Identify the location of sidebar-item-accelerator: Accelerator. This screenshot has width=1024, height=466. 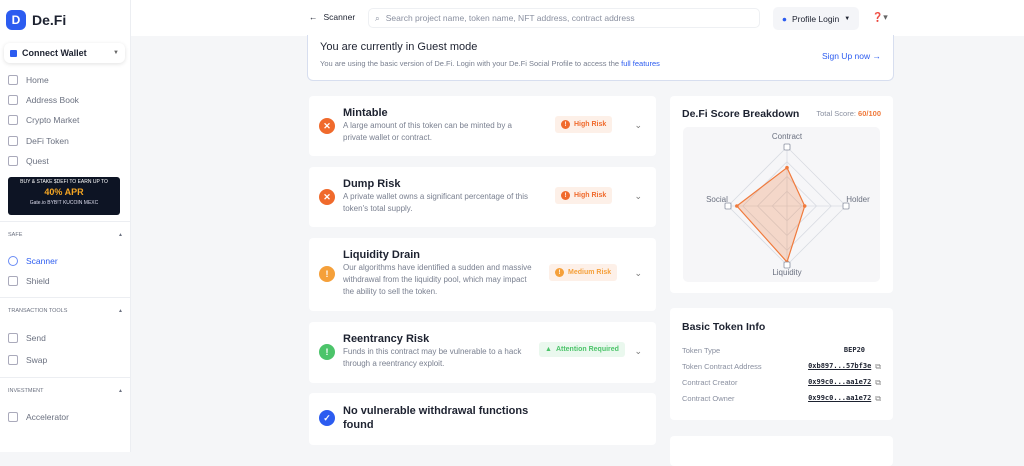
(38, 417).